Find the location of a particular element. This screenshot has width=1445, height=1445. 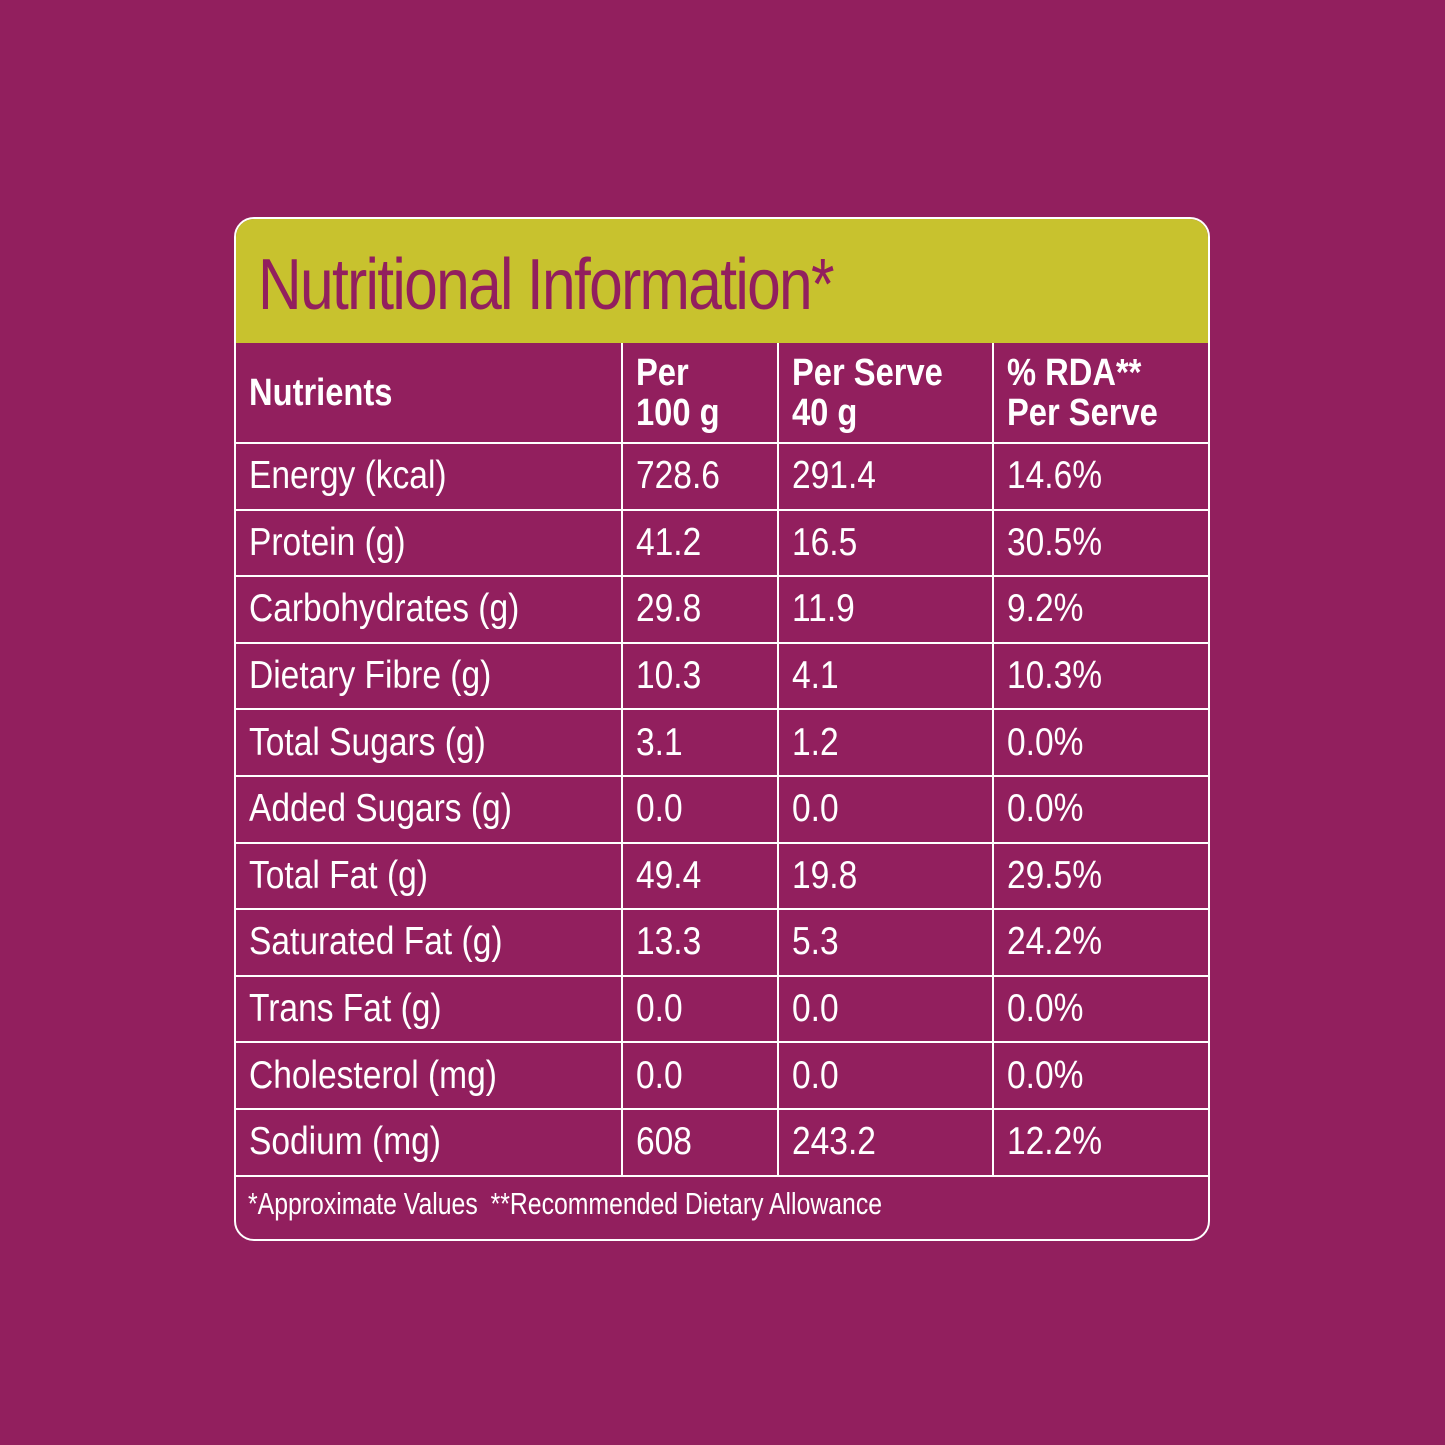

nutrient-name-sub: Total Sugars (g) is located at coordinates (429, 742).